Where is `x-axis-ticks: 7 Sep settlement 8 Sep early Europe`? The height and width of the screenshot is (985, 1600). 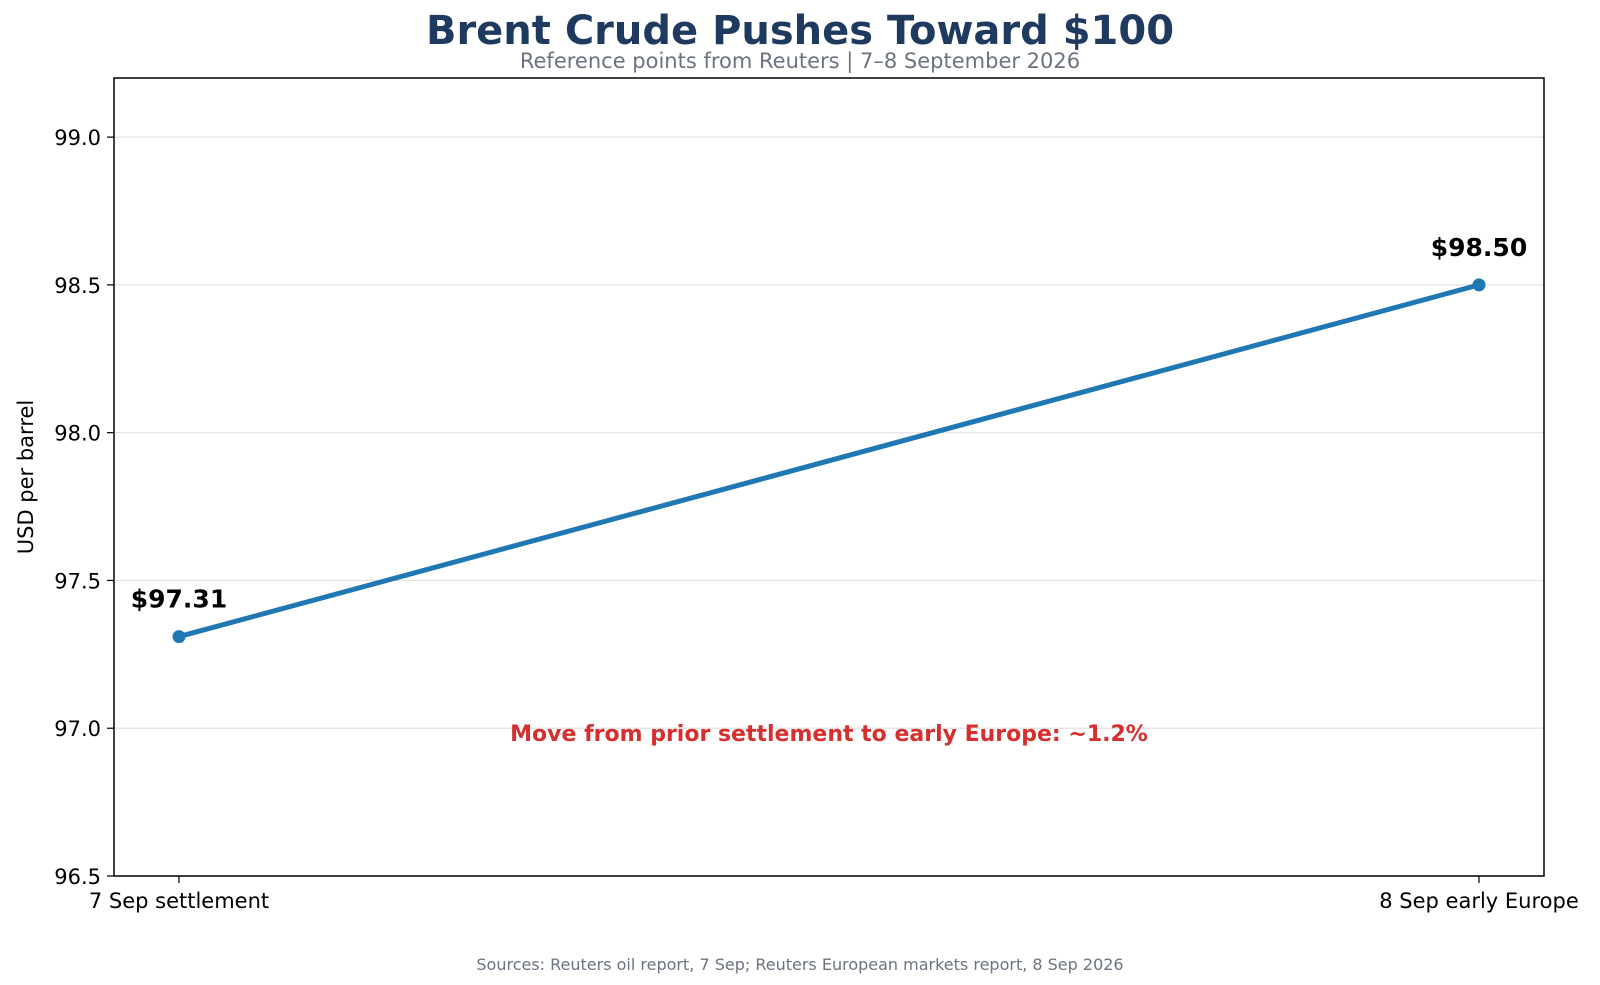 x-axis-ticks: 7 Sep settlement 8 Sep early Europe is located at coordinates (834, 894).